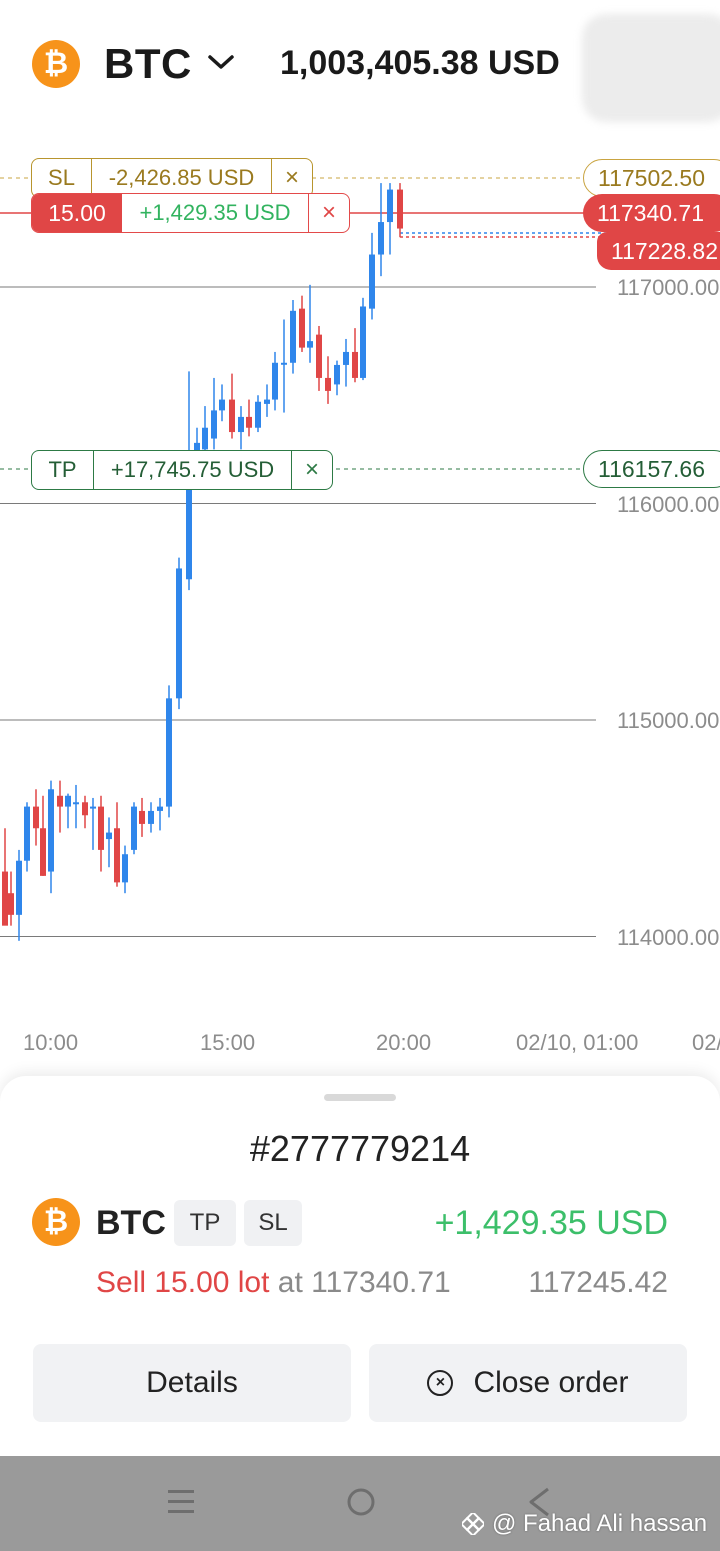  I want to click on binance-logo-icon, so click(473, 1524).